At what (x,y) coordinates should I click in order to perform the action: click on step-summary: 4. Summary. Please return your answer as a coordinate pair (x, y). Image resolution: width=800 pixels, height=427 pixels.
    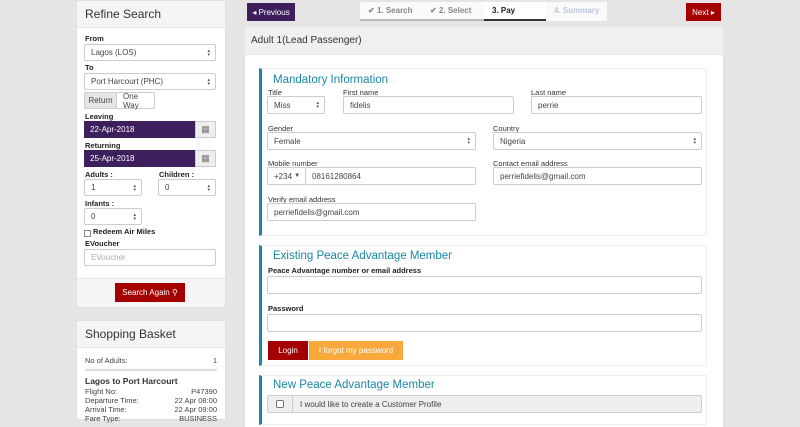
    Looking at the image, I should click on (576, 11).